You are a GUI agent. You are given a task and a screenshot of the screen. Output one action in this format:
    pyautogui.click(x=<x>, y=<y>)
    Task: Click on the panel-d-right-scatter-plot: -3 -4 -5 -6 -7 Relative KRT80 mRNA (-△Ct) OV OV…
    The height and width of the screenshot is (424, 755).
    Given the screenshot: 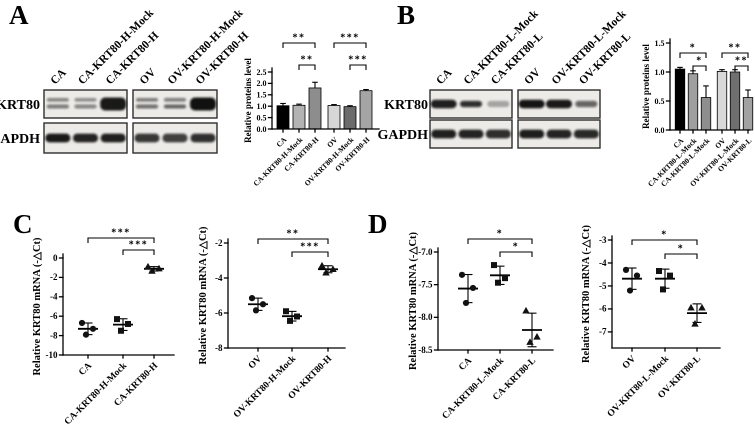 What is the action you would take?
    pyautogui.click(x=666, y=318)
    